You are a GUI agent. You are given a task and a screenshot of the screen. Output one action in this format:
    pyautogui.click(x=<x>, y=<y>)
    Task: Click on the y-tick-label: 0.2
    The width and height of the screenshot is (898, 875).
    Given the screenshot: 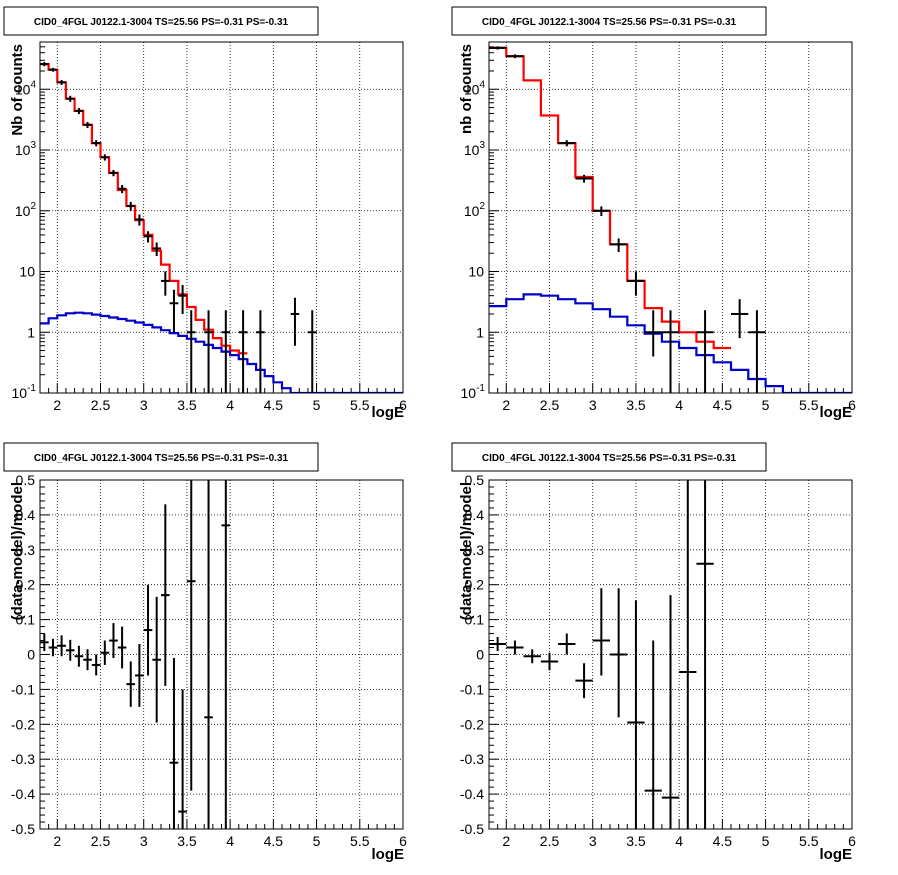 What is the action you would take?
    pyautogui.click(x=475, y=585)
    